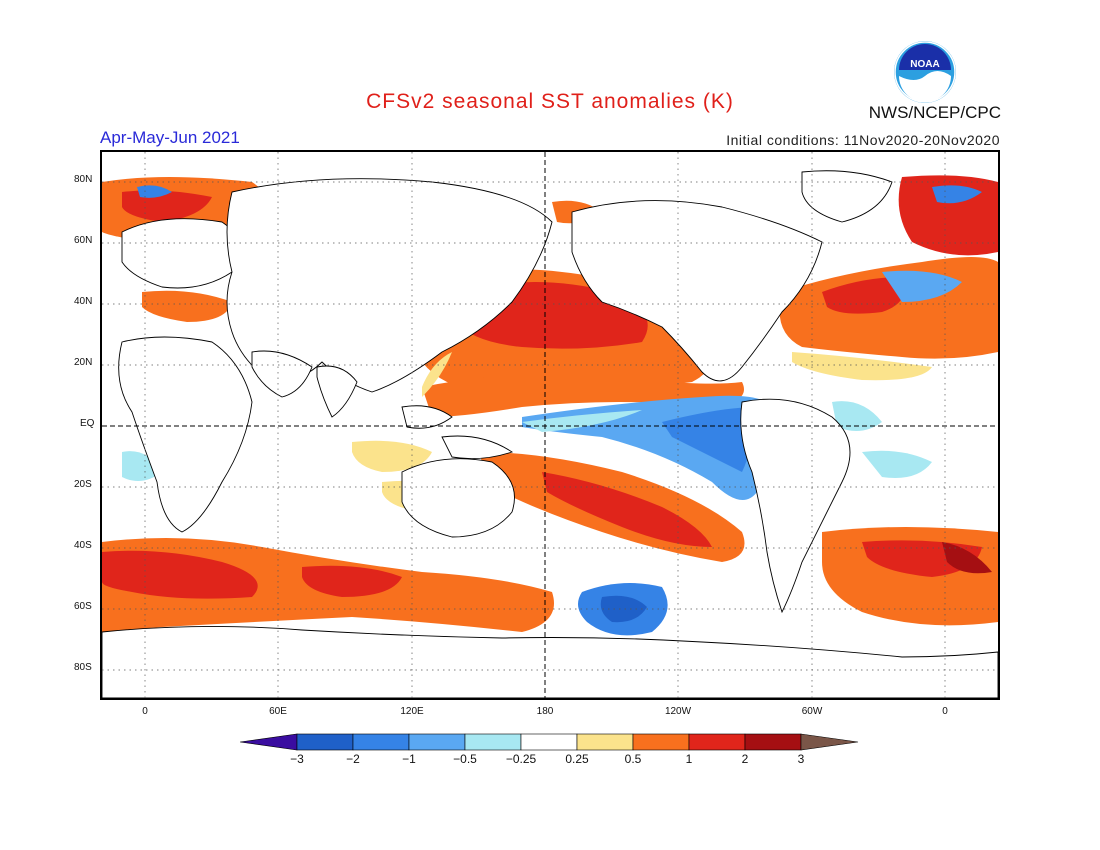  I want to click on colorbar-tick-label: −2, so click(353, 759).